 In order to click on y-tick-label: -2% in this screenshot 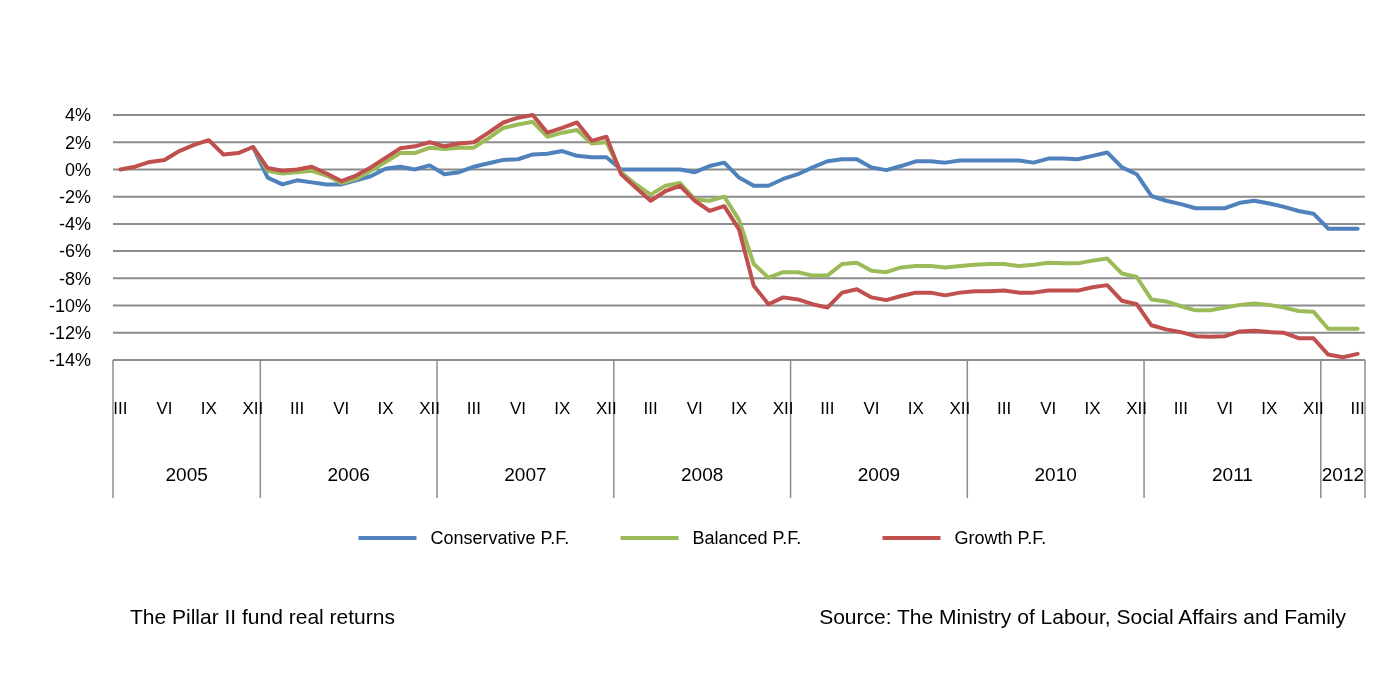, I will do `click(74, 196)`.